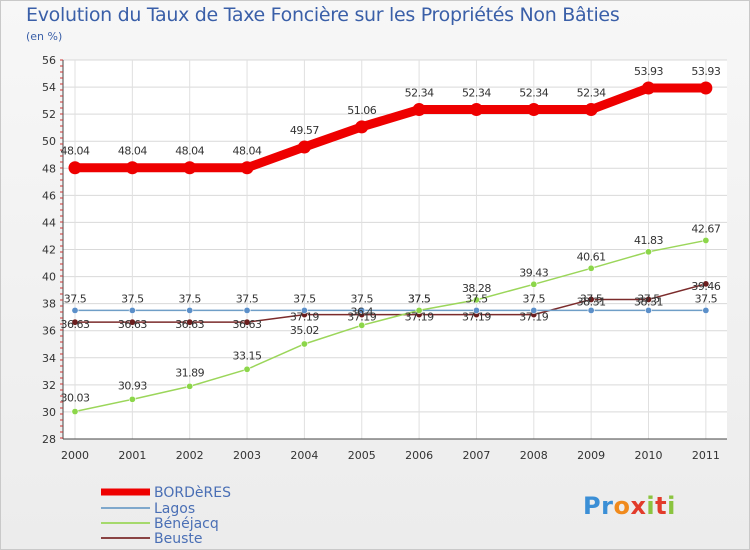  What do you see at coordinates (661, 506) in the screenshot?
I see `logo-part: t` at bounding box center [661, 506].